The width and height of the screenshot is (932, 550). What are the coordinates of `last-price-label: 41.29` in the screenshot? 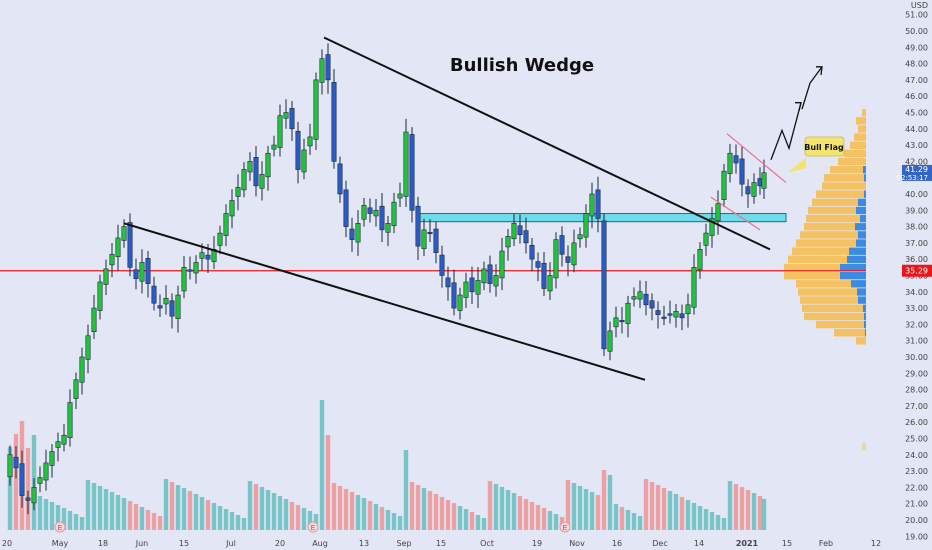 It's located at (916, 169).